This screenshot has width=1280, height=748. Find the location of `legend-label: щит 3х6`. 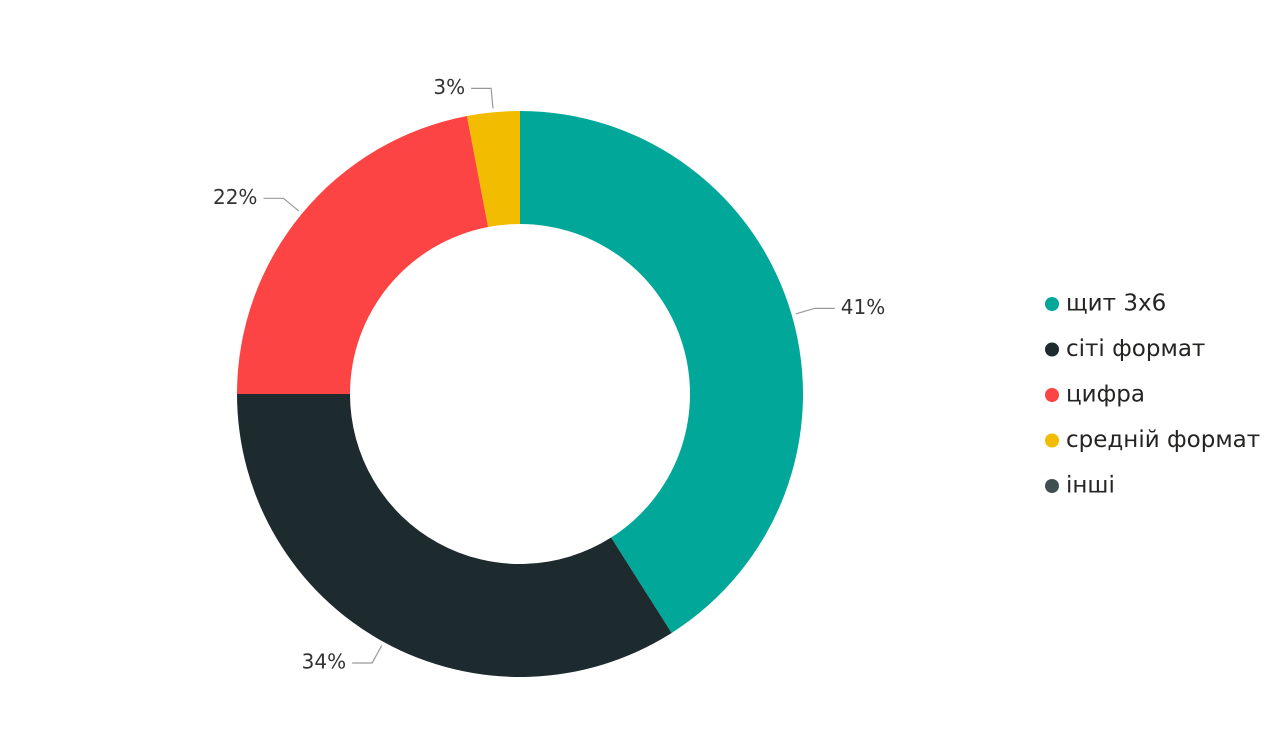

legend-label: щит 3х6 is located at coordinates (1116, 304).